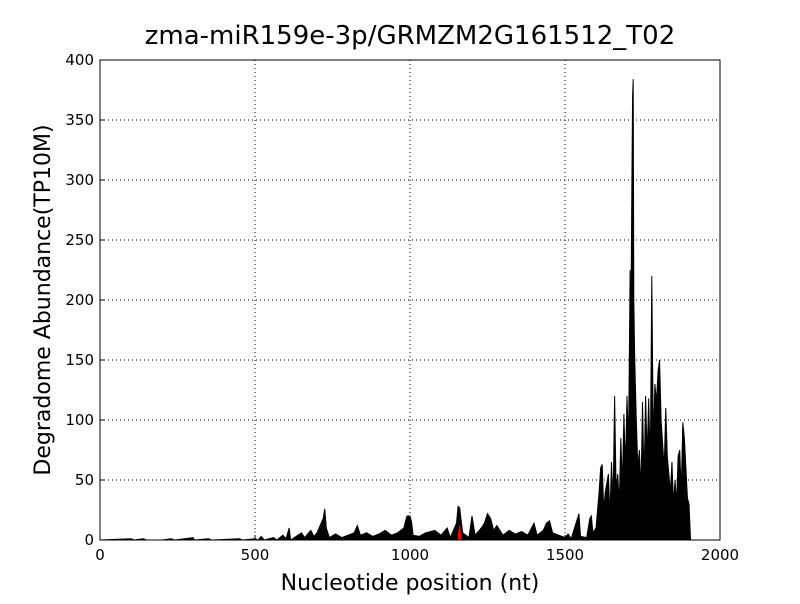 This screenshot has width=800, height=604. What do you see at coordinates (100, 555) in the screenshot?
I see `x-tick-label: 0` at bounding box center [100, 555].